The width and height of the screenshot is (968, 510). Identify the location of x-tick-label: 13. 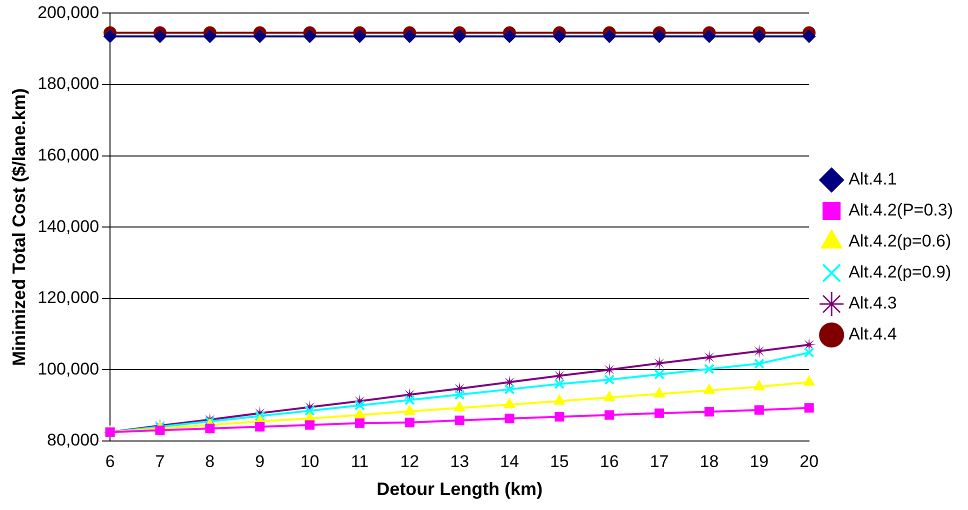
(460, 461).